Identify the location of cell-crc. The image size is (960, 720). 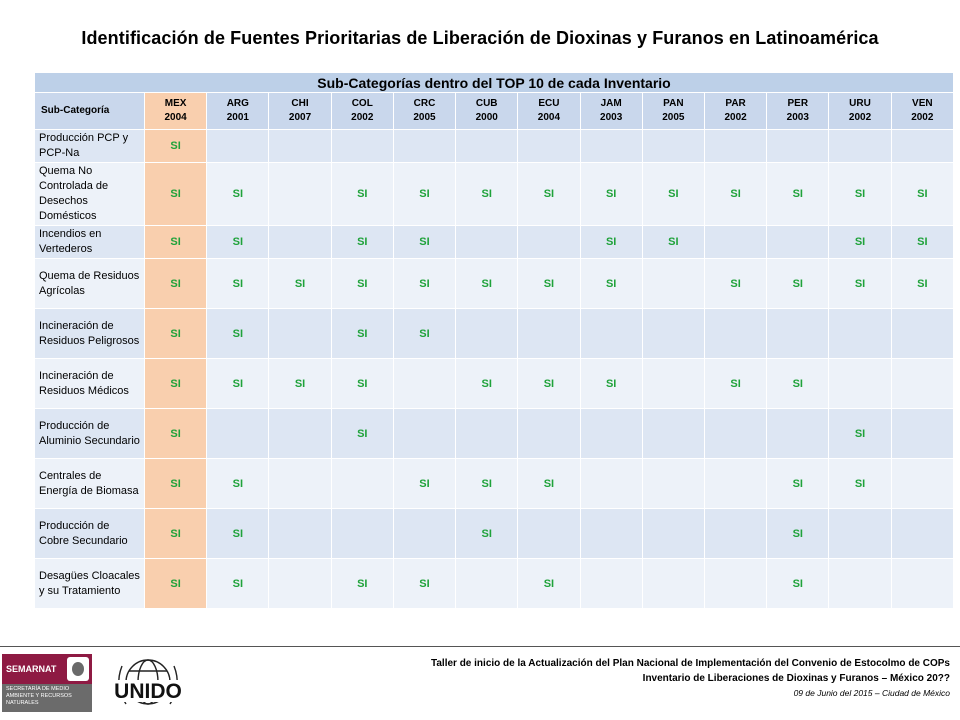
(424, 383).